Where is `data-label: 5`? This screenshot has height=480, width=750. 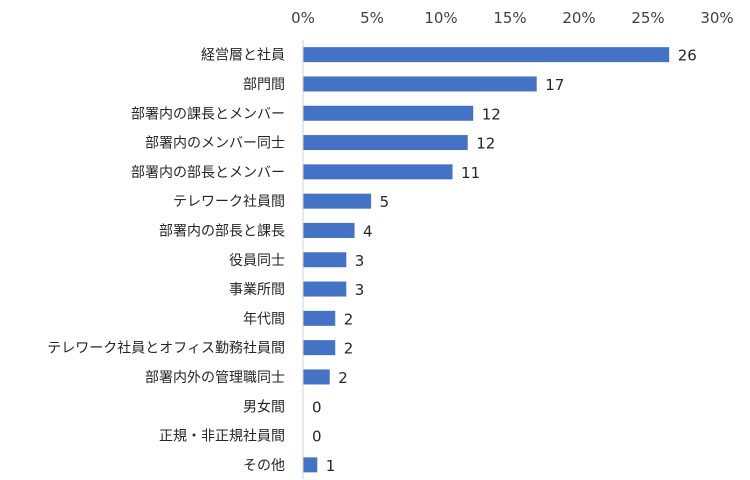
data-label: 5 is located at coordinates (385, 202).